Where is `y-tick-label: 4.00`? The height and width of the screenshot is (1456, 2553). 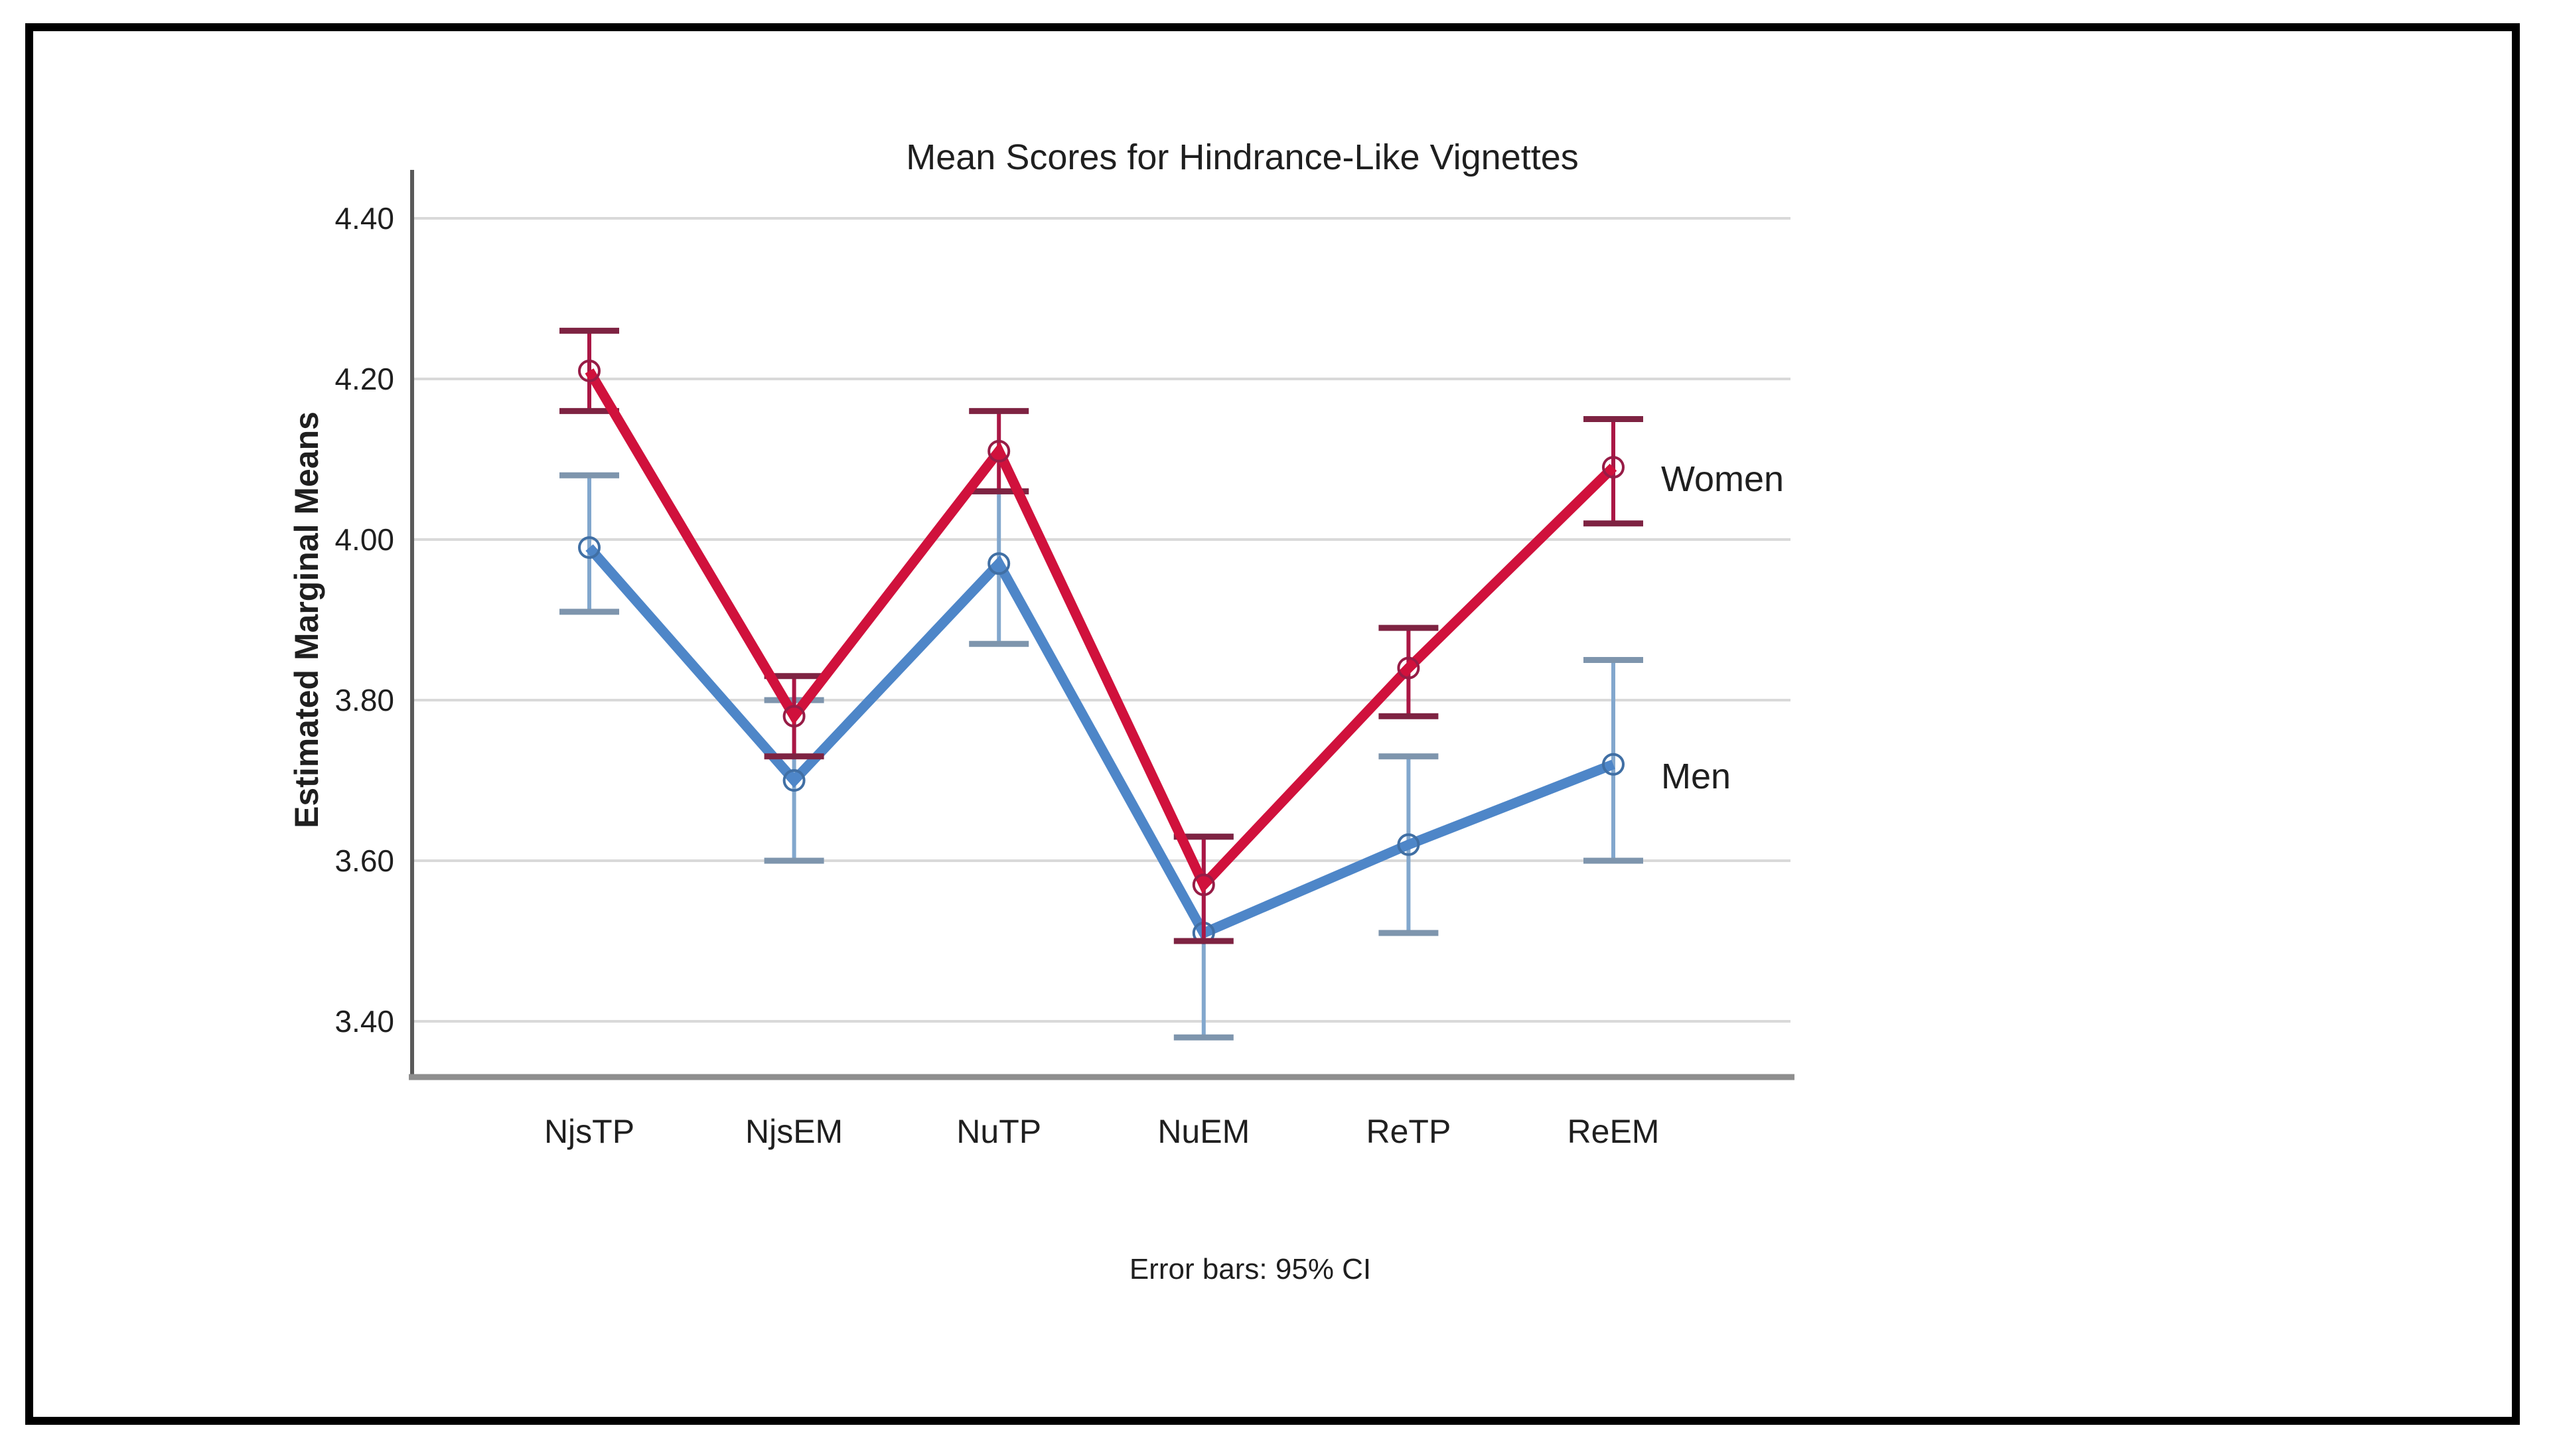
y-tick-label: 4.00 is located at coordinates (364, 539).